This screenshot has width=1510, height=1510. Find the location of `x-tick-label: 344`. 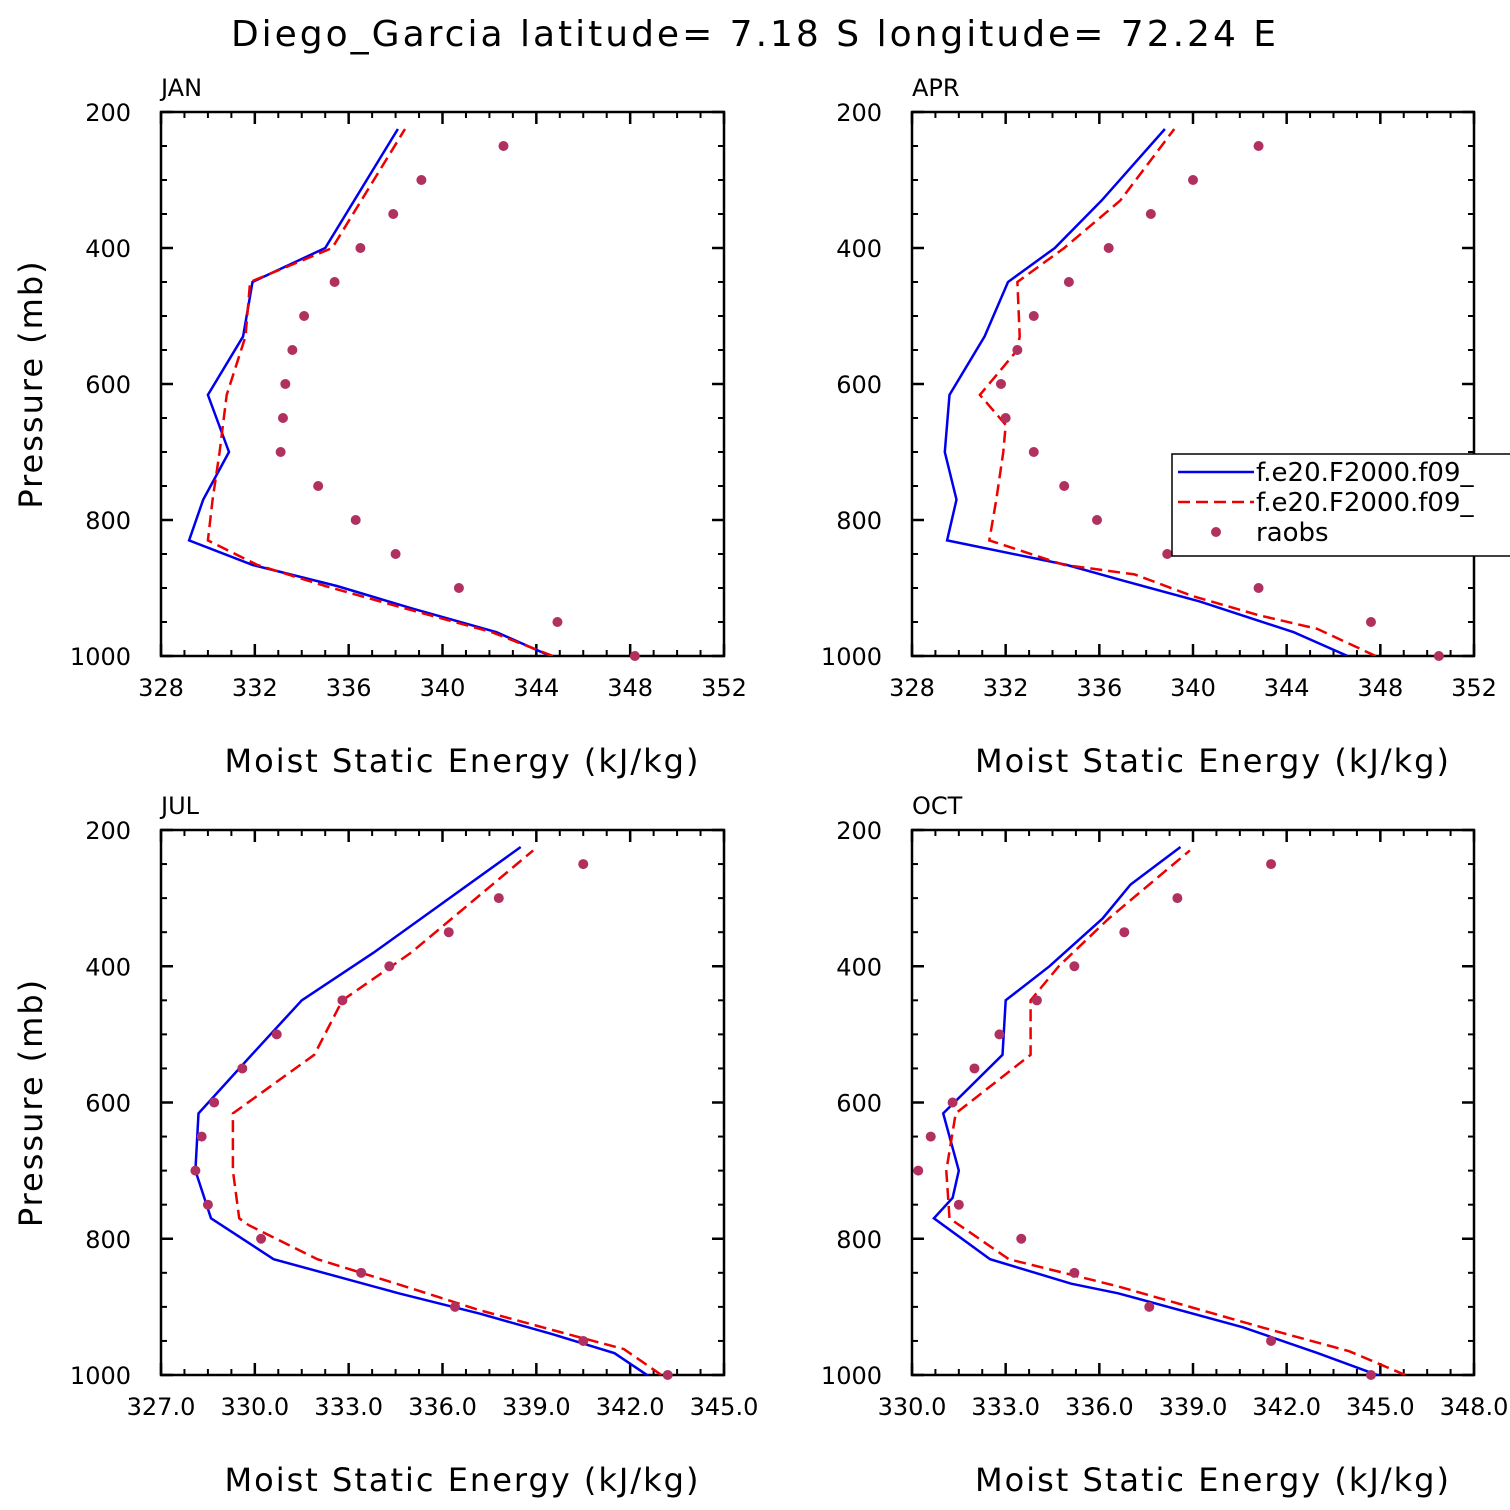

x-tick-label: 344 is located at coordinates (1287, 688).